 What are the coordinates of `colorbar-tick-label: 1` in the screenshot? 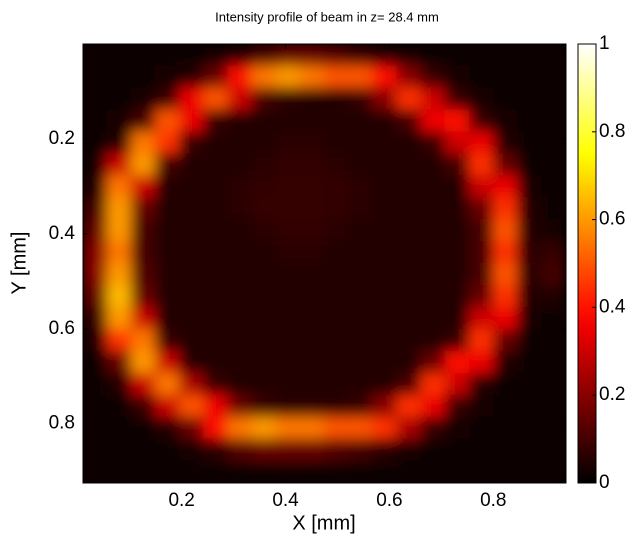 It's located at (604, 43).